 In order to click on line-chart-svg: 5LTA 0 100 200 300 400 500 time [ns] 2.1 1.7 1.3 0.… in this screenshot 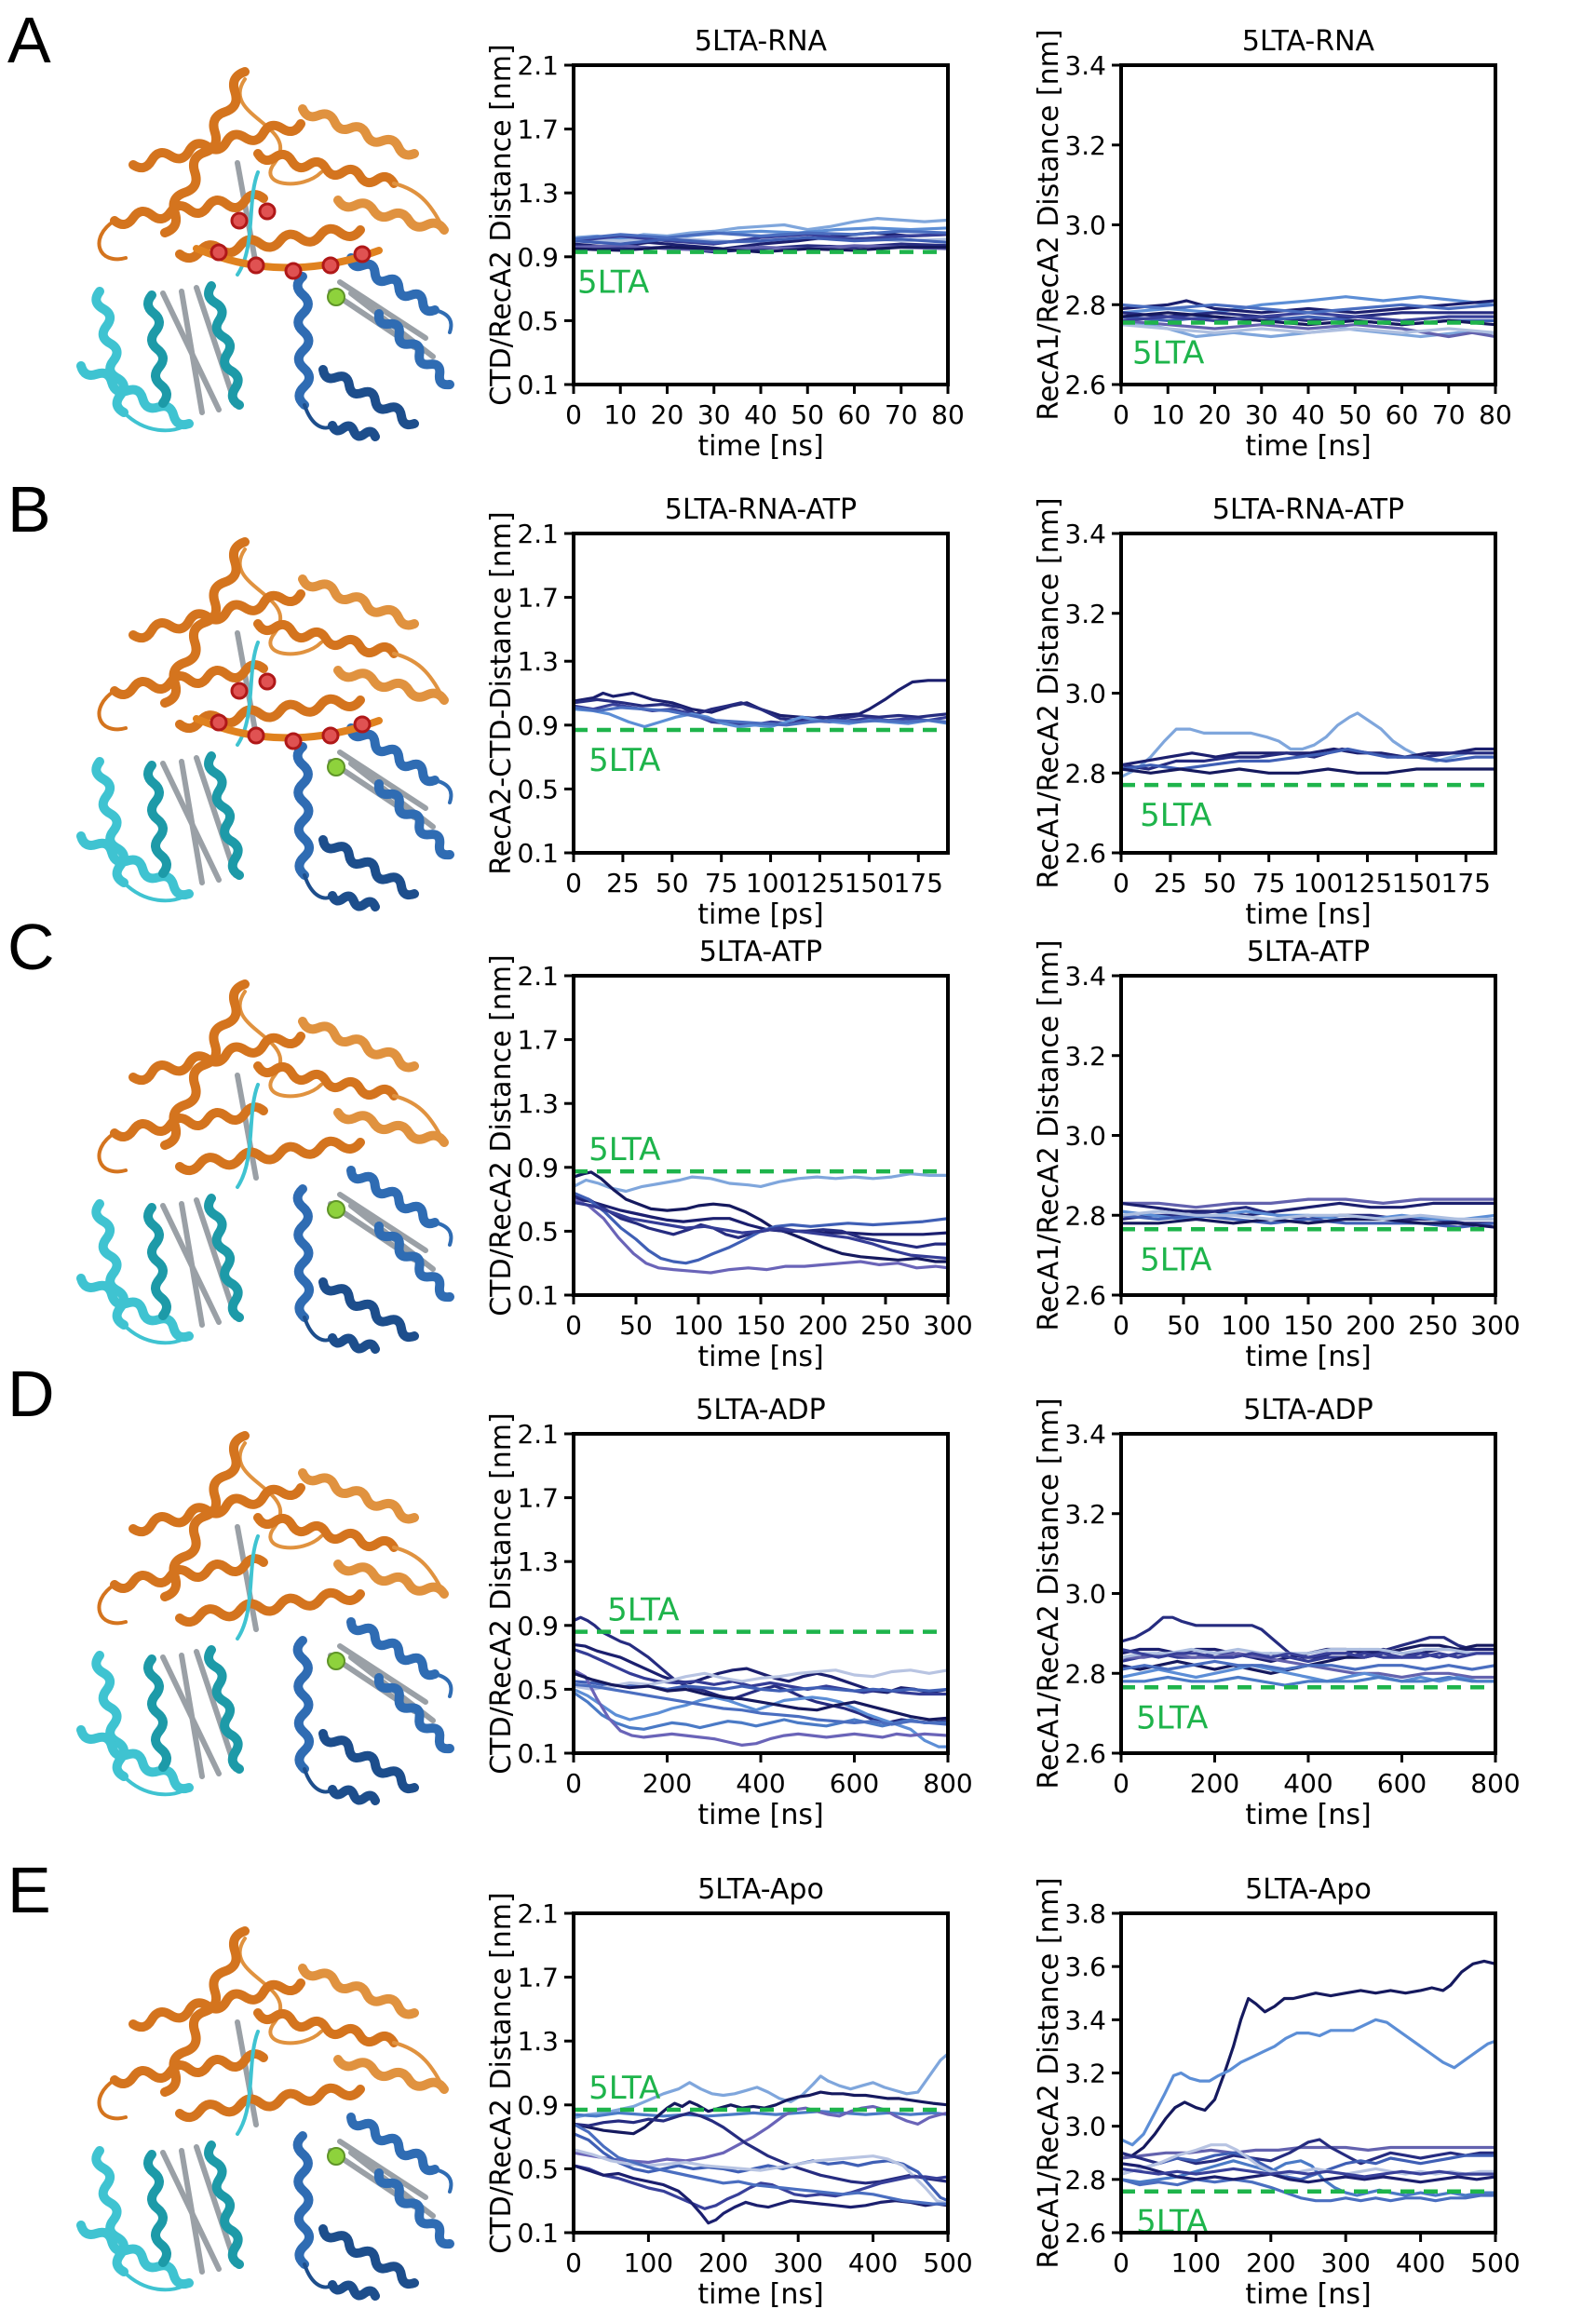, I will do `click(729, 2091)`.